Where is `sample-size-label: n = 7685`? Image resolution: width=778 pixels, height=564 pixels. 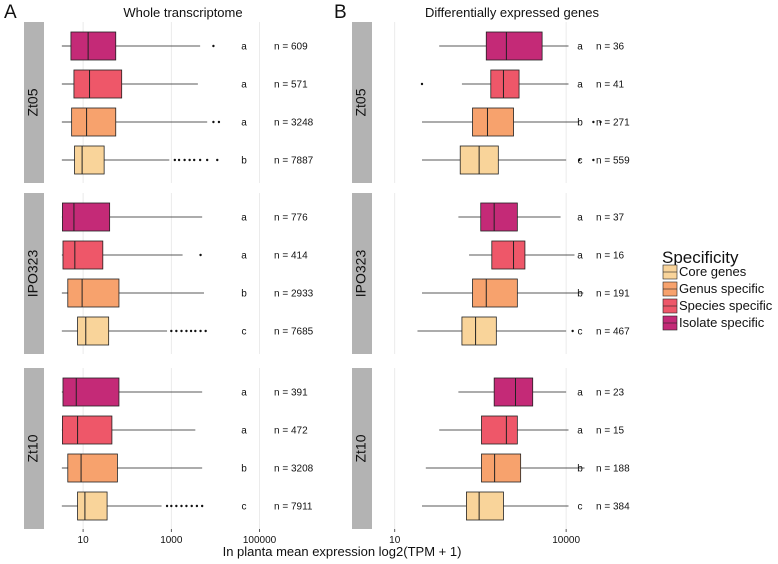
sample-size-label: n = 7685 is located at coordinates (294, 332).